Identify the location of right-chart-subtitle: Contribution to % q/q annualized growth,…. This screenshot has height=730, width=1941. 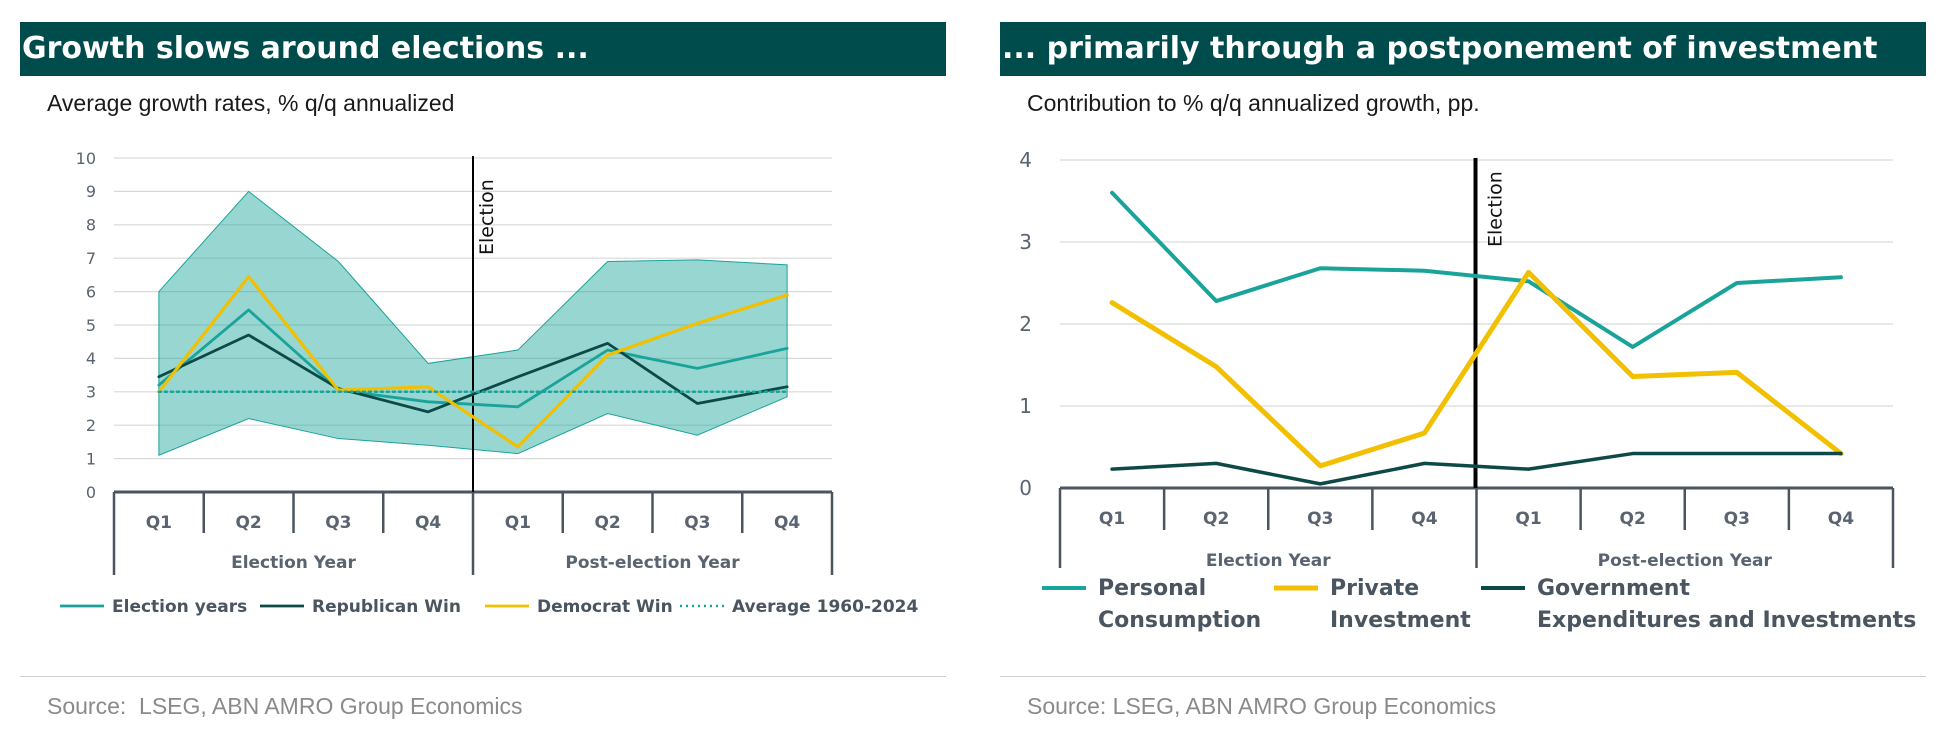
(1253, 103).